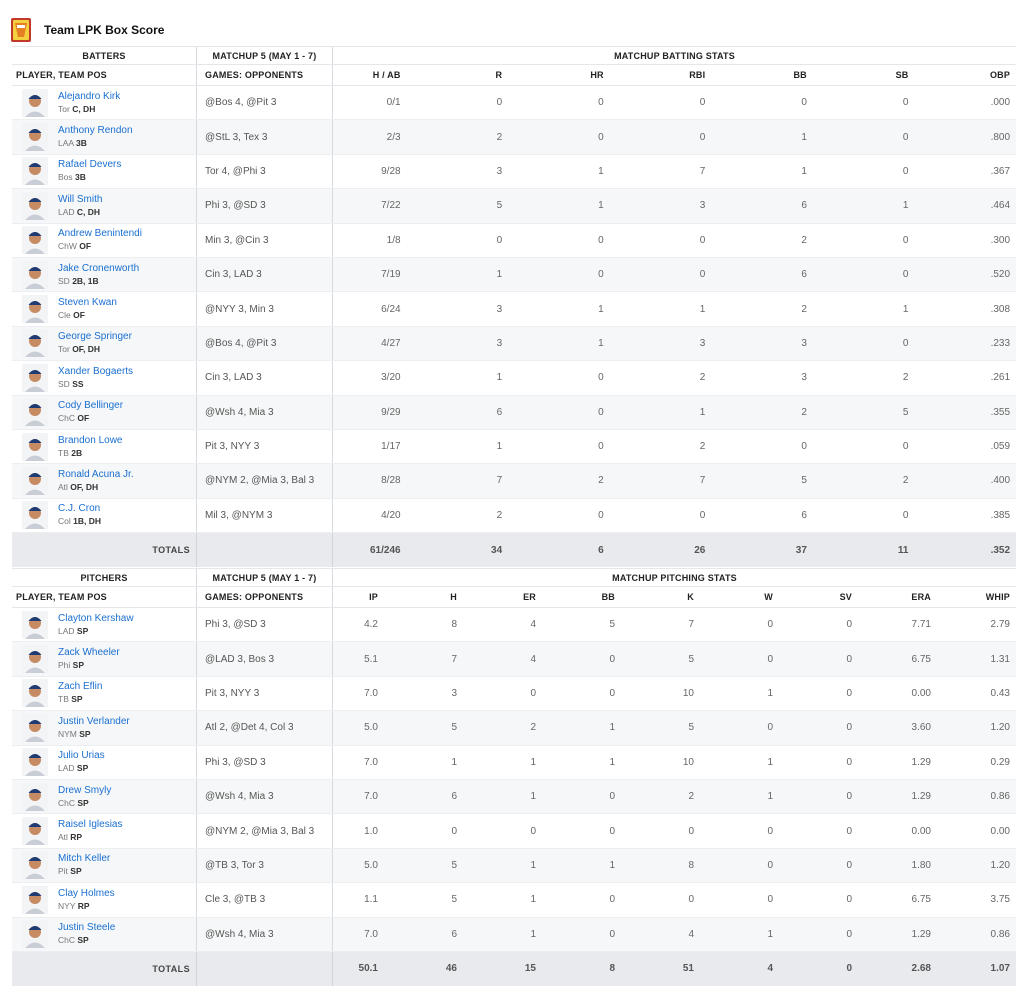 This screenshot has height=992, width=1024. Describe the element at coordinates (91, 406) in the screenshot. I see `player-name-link: Cody Bellinger` at that location.